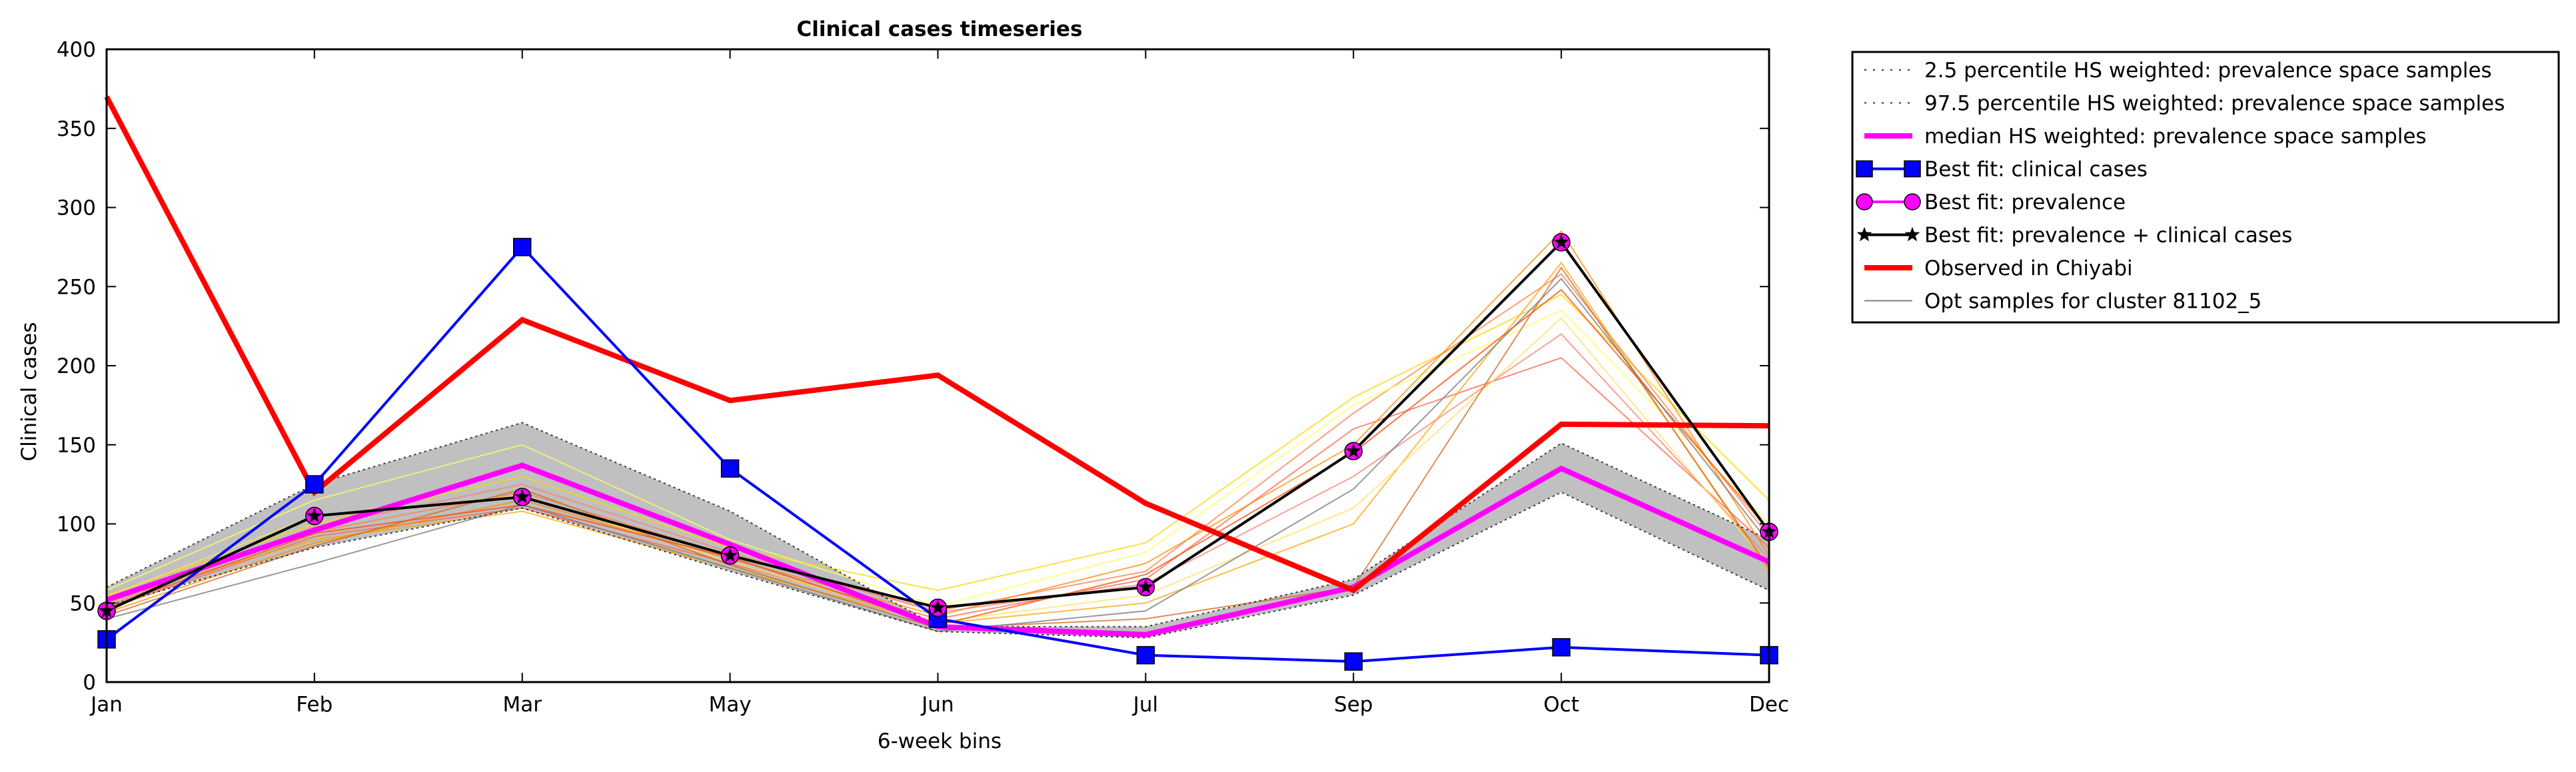 The image size is (2576, 772). I want to click on legend-box, so click(2205, 187).